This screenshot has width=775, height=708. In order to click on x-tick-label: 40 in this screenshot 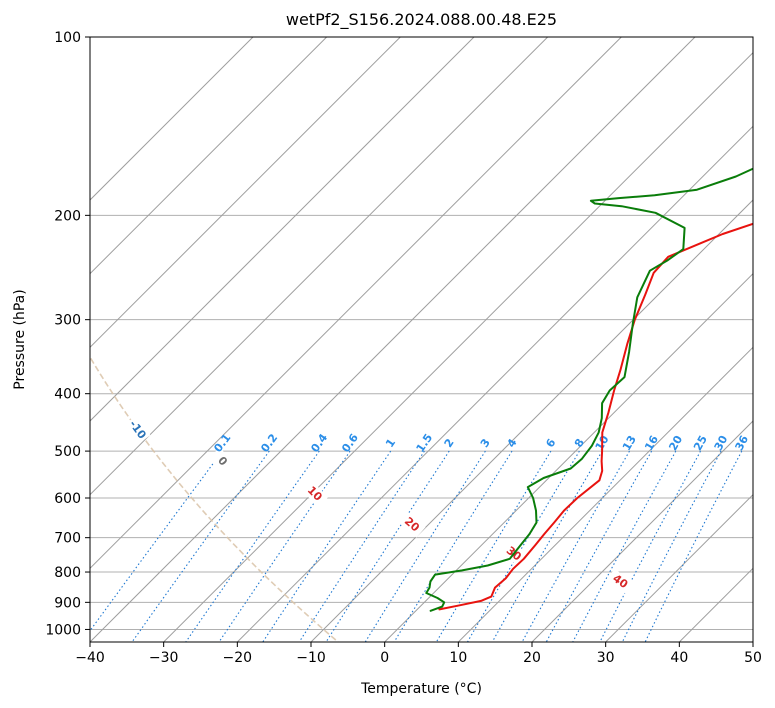, I will do `click(679, 658)`.